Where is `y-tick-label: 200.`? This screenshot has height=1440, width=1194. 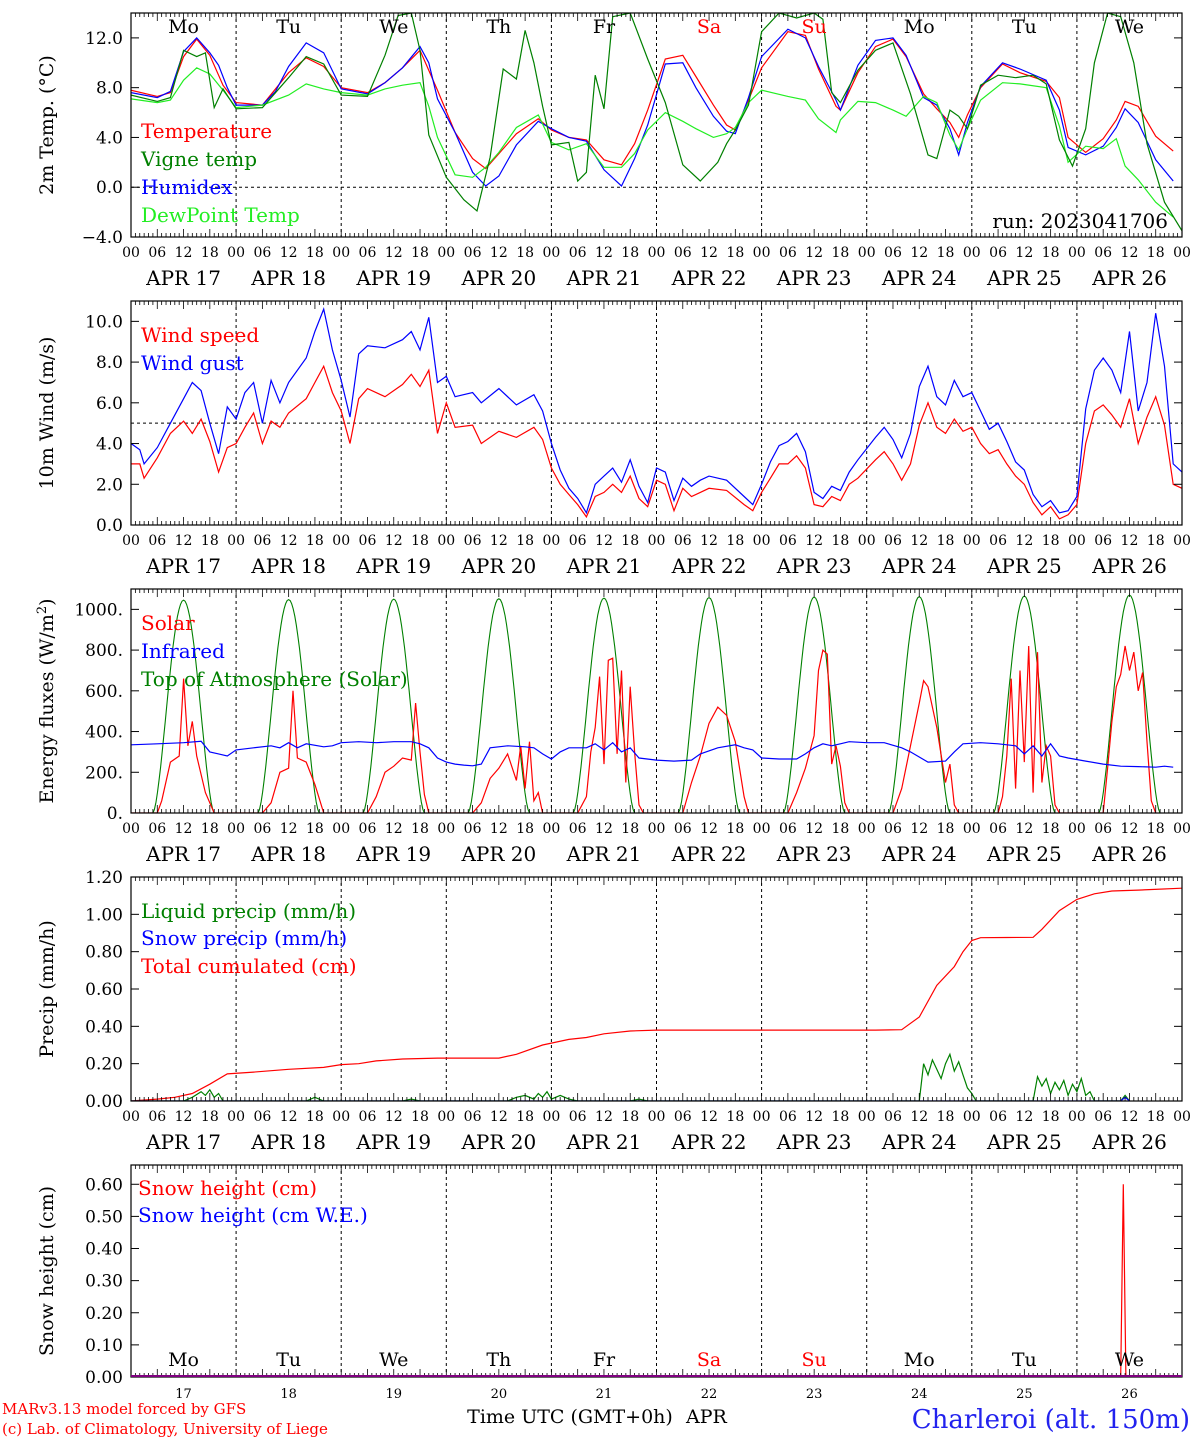
y-tick-label: 200. is located at coordinates (104, 773).